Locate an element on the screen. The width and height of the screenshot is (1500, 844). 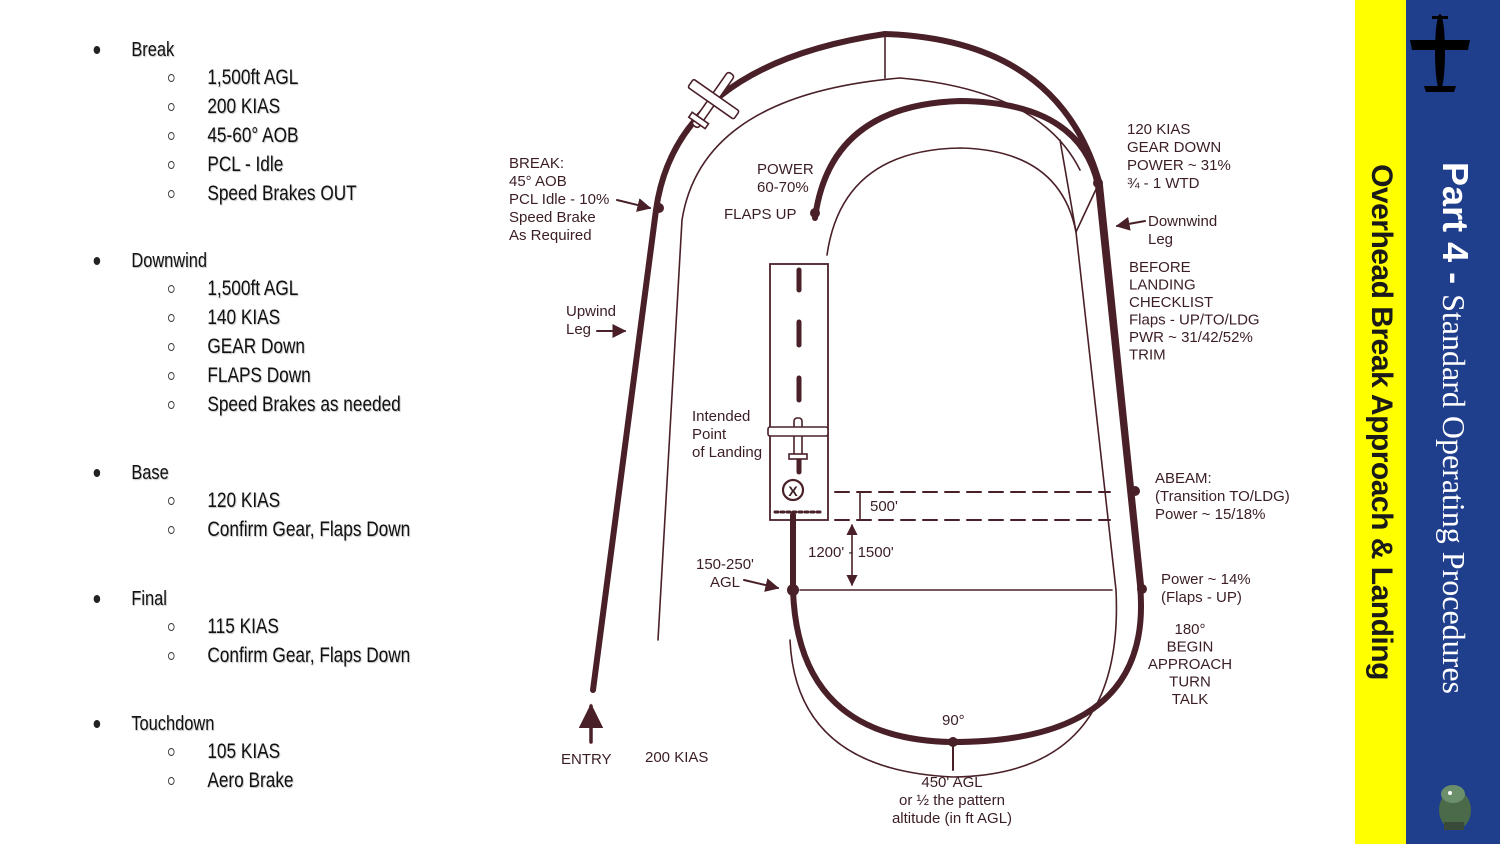
section-label: Final is located at coordinates (149, 598).